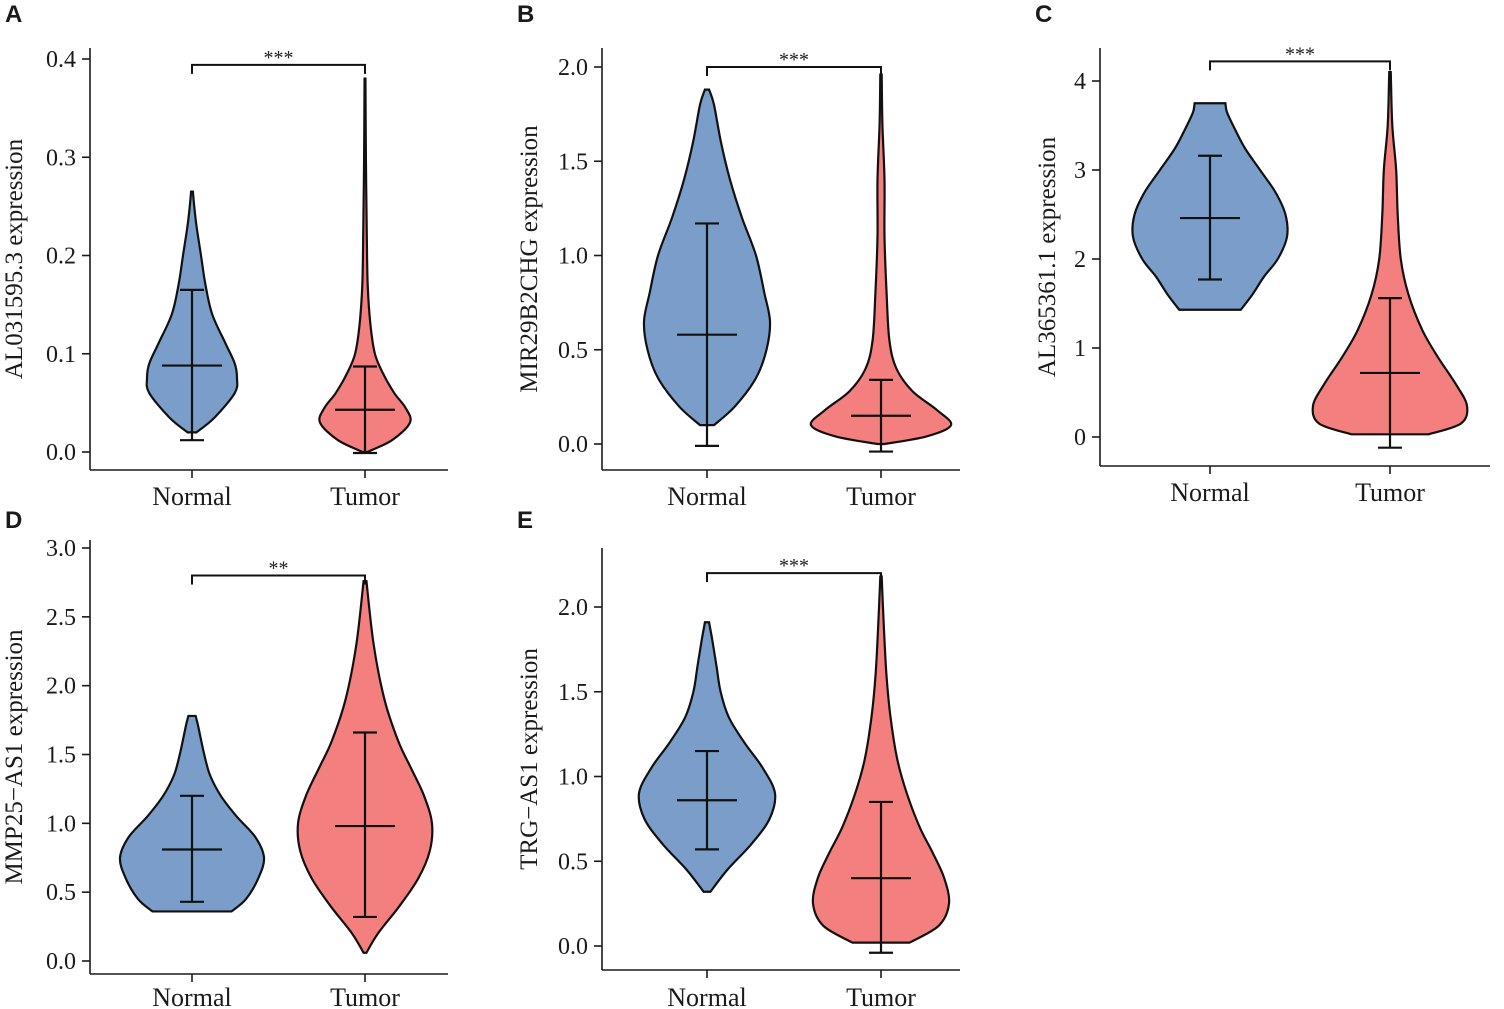  What do you see at coordinates (1043, 14) in the screenshot?
I see `panel-letter: C` at bounding box center [1043, 14].